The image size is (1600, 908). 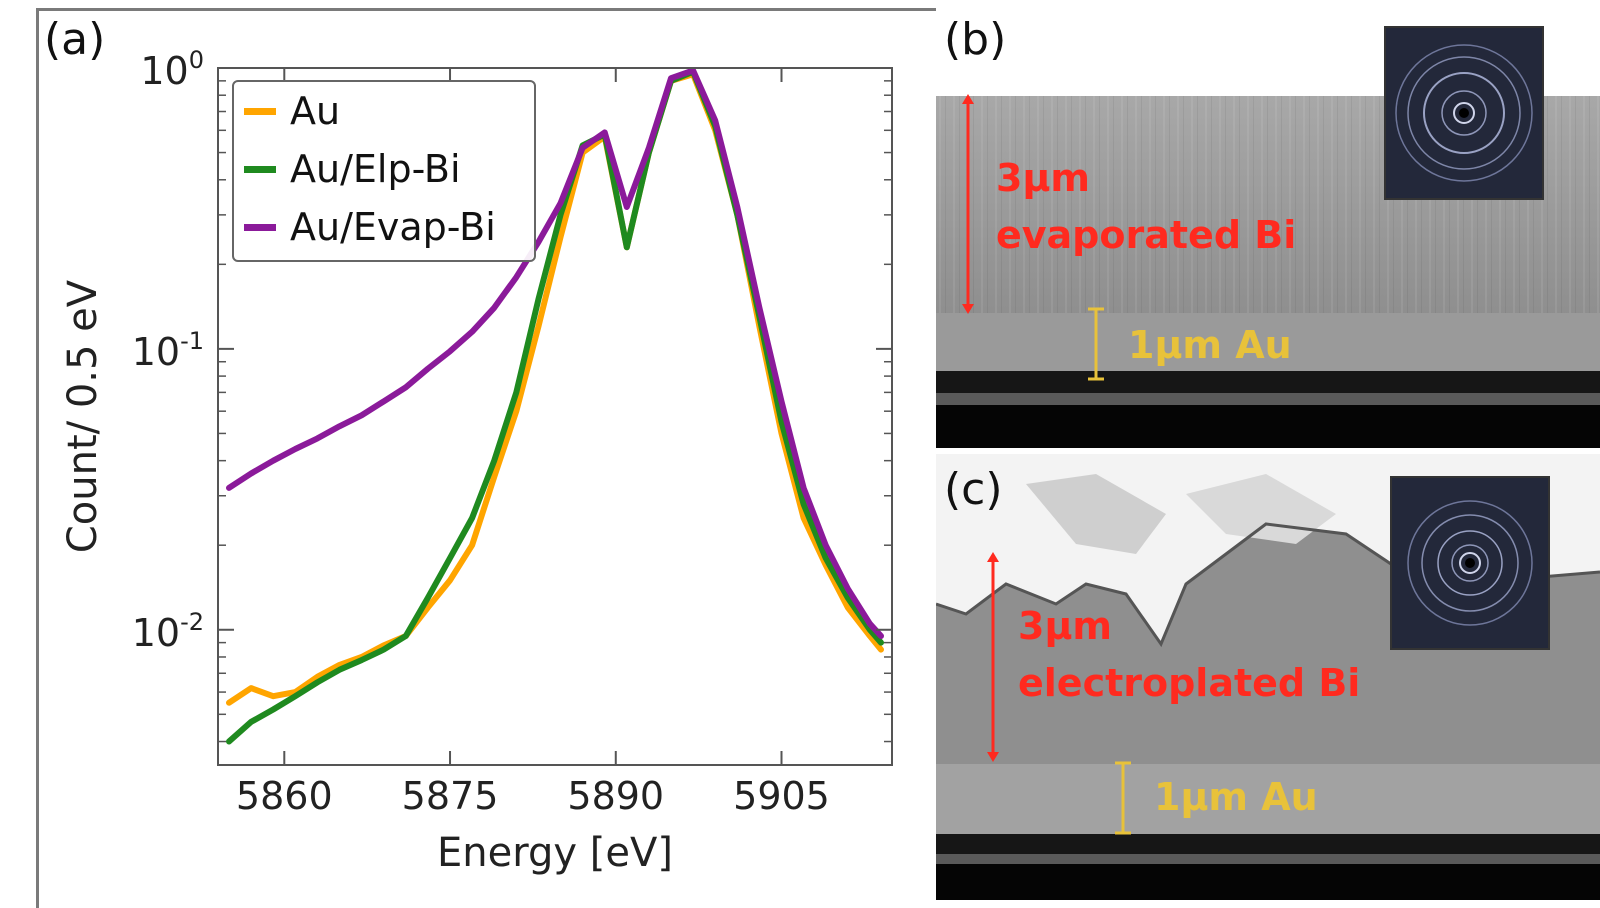 I want to click on diffraction-inset-electroplated, so click(x=1470, y=563).